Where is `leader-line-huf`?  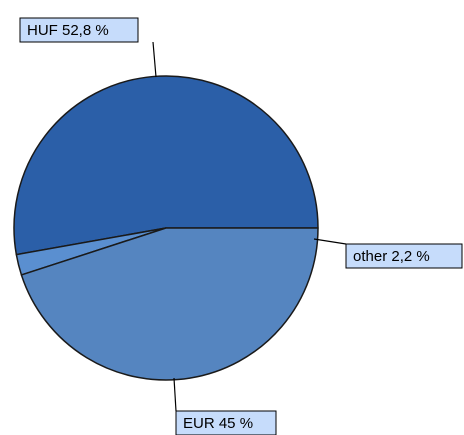 leader-line-huf is located at coordinates (154, 59).